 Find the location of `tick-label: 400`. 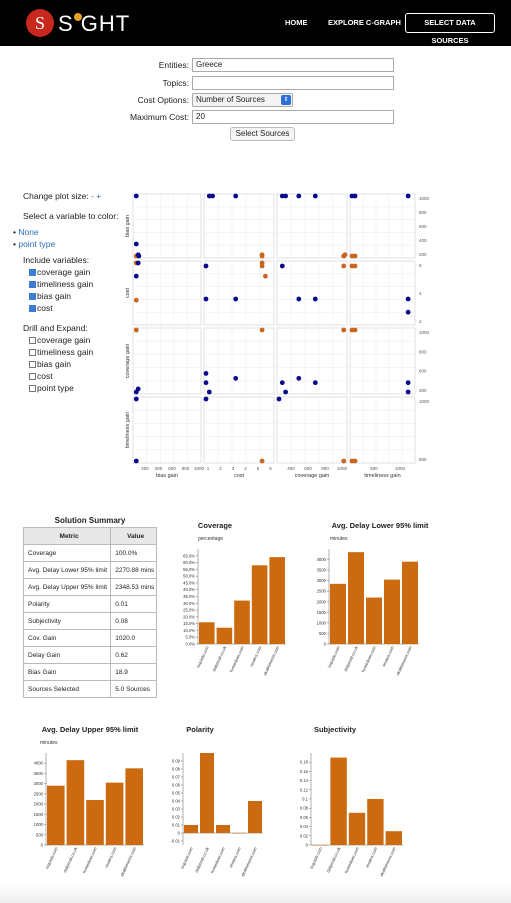

tick-label: 400 is located at coordinates (291, 468).